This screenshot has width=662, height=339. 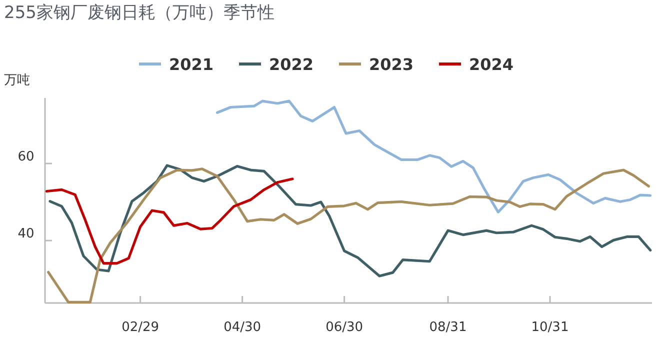 I want to click on x-tick-label: 02/29, so click(x=141, y=327).